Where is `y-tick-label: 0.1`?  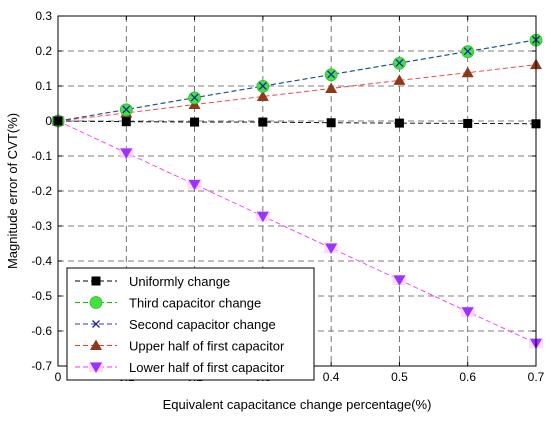 y-tick-label: 0.1 is located at coordinates (43, 86).